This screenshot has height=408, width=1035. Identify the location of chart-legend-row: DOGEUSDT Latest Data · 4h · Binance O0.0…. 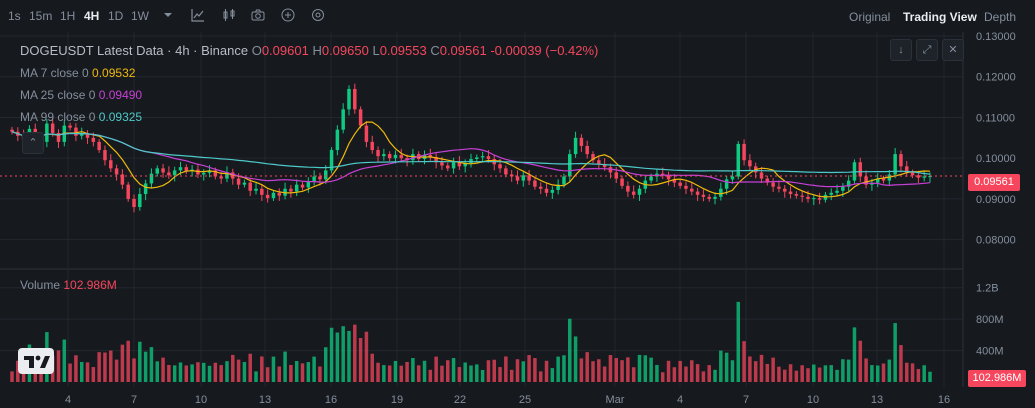
(309, 50).